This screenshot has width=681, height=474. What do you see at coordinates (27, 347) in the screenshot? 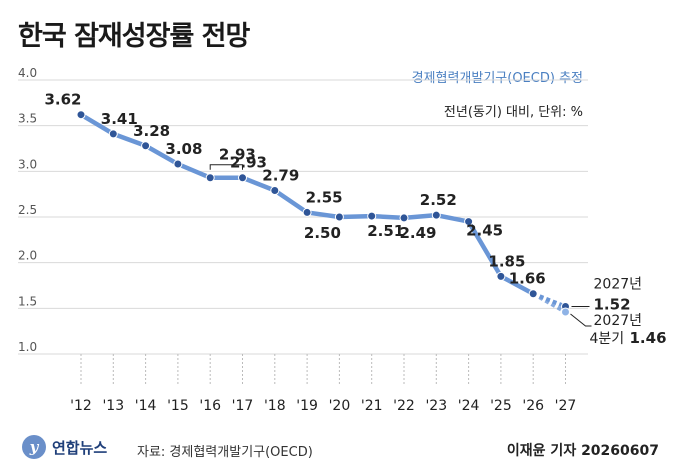
I see `y-tick-label: 1.0` at bounding box center [27, 347].